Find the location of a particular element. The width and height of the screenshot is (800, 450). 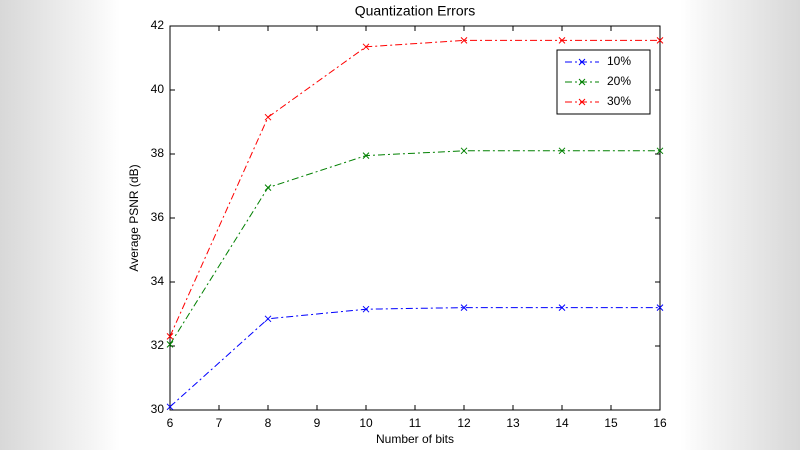

y-tick-label: 38 is located at coordinates (158, 153).